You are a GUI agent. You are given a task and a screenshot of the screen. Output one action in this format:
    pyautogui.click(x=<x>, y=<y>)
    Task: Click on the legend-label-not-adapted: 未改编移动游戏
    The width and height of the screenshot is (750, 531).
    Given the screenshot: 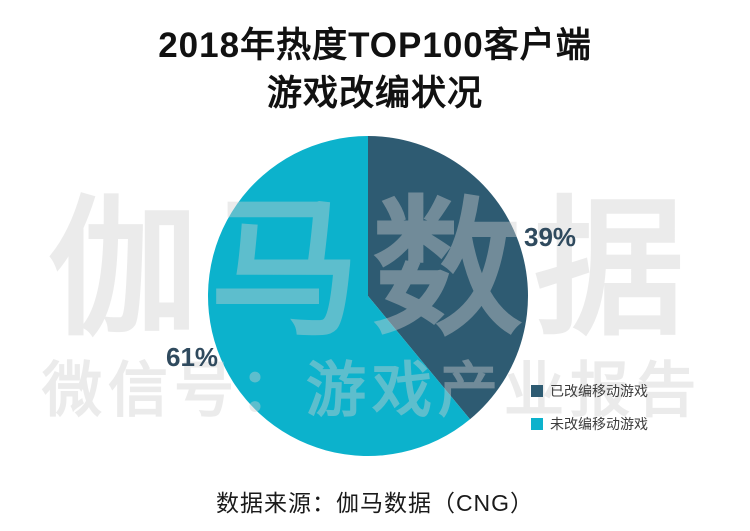 What is the action you would take?
    pyautogui.click(x=599, y=424)
    